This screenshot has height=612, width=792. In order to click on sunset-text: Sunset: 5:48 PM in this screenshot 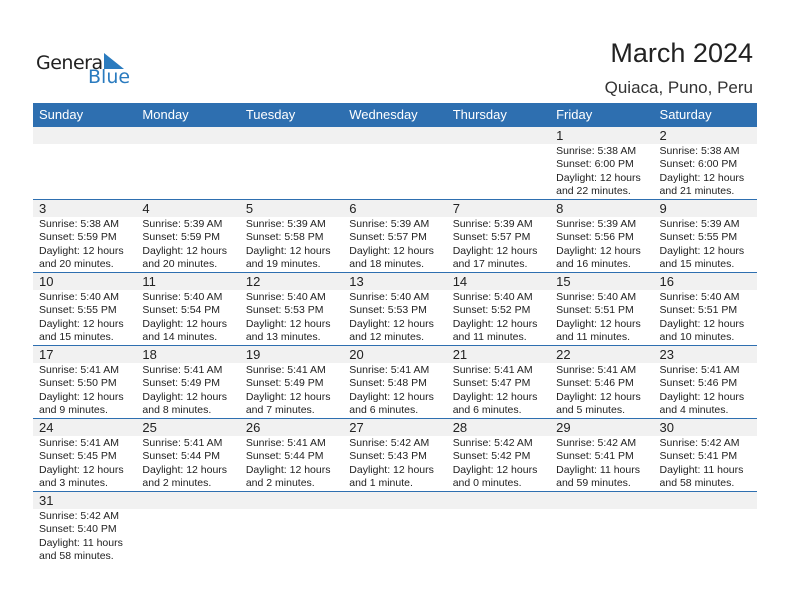, I will do `click(388, 383)`.